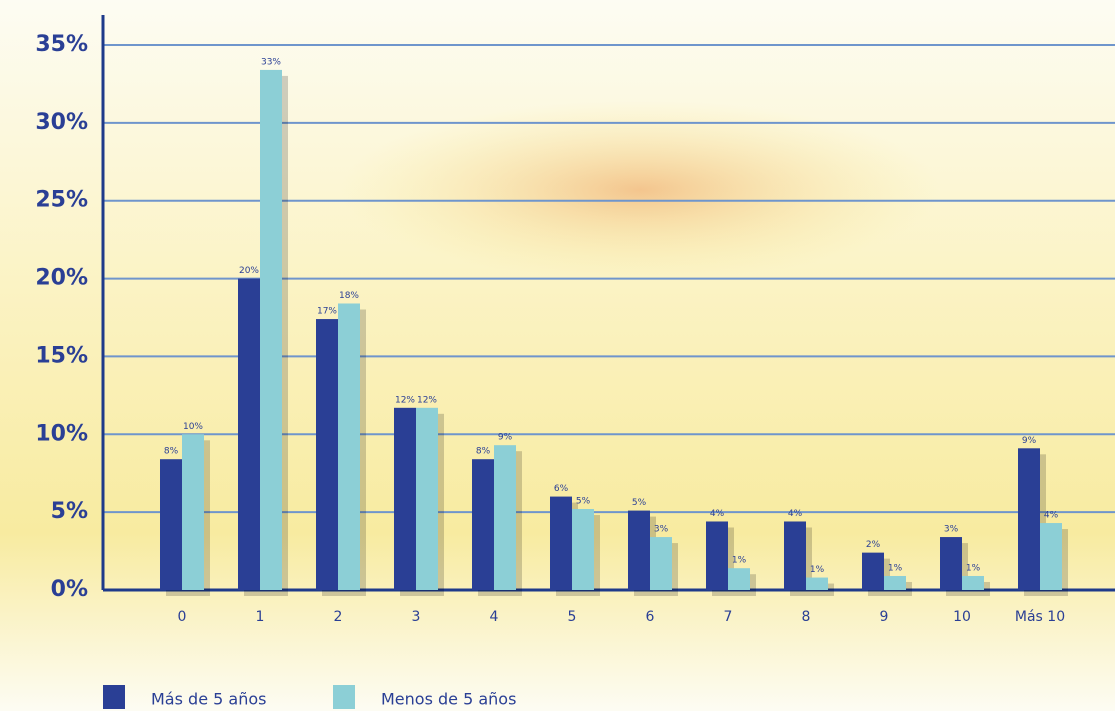 The width and height of the screenshot is (1115, 711). Describe the element at coordinates (271, 62) in the screenshot. I see `value-label: 33%` at that location.